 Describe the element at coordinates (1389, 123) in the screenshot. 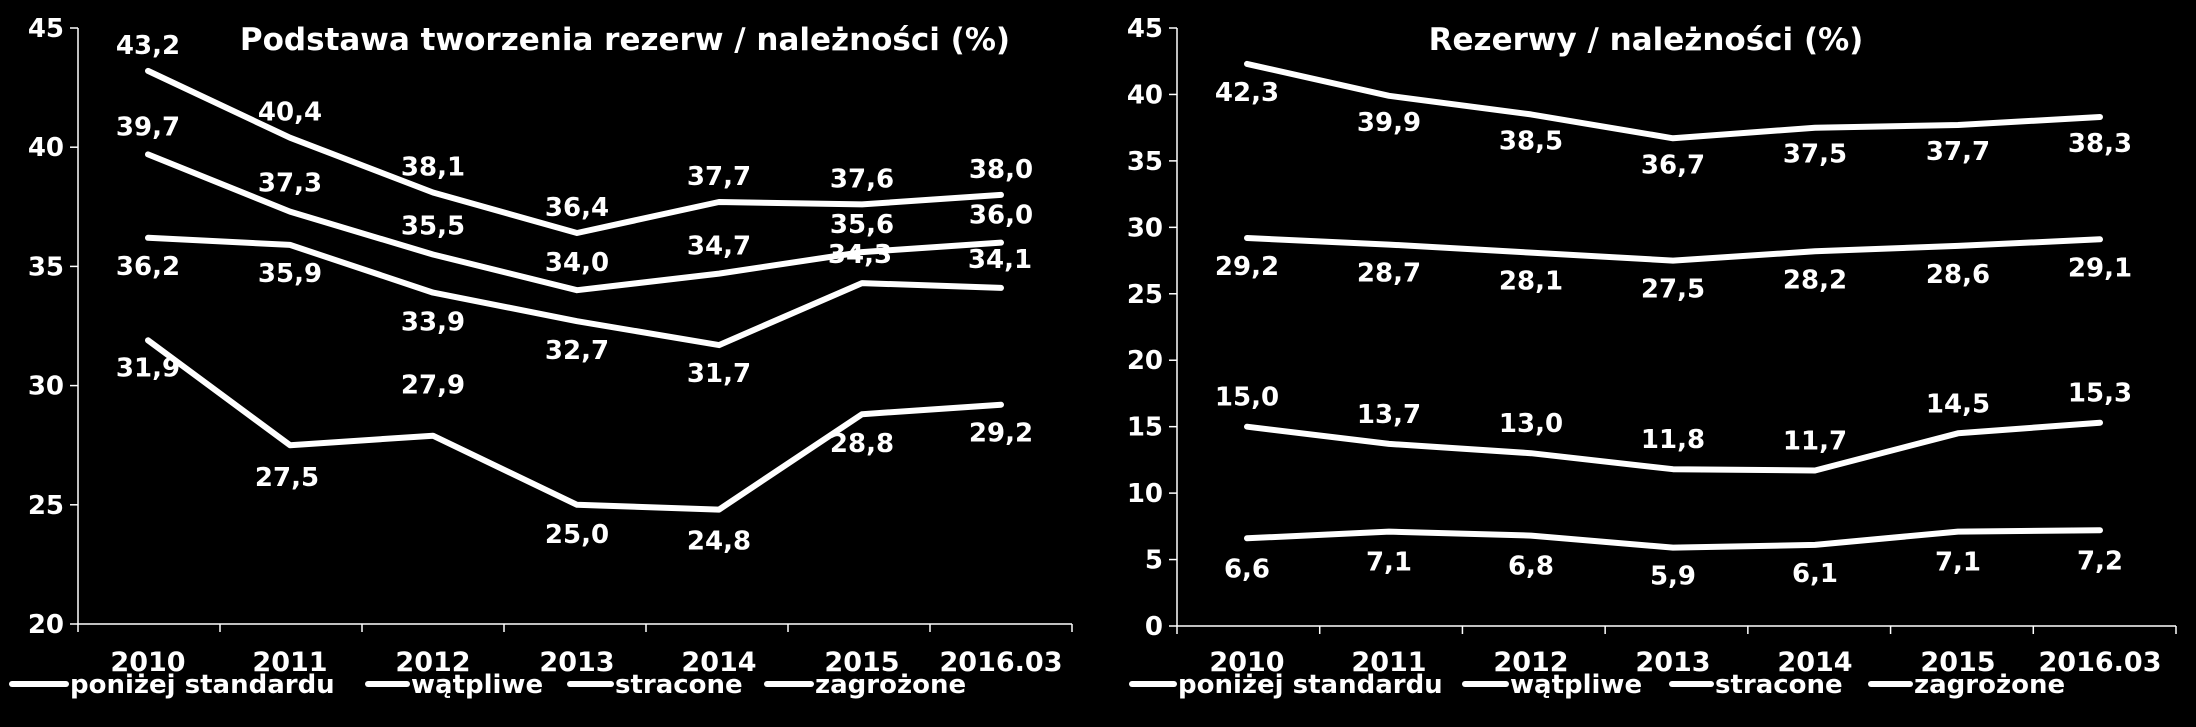

I see `data-label: 39,9` at that location.